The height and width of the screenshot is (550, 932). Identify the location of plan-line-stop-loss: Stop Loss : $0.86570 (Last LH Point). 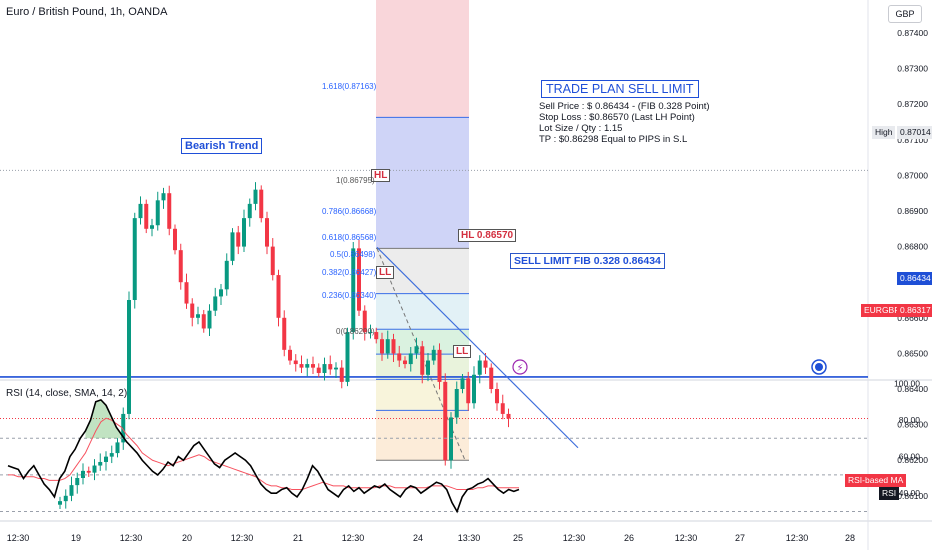
(617, 117).